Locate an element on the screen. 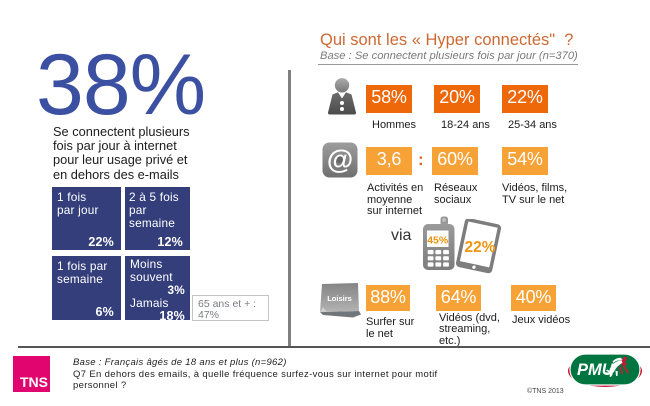  svg-text: Loisirs is located at coordinates (339, 298).